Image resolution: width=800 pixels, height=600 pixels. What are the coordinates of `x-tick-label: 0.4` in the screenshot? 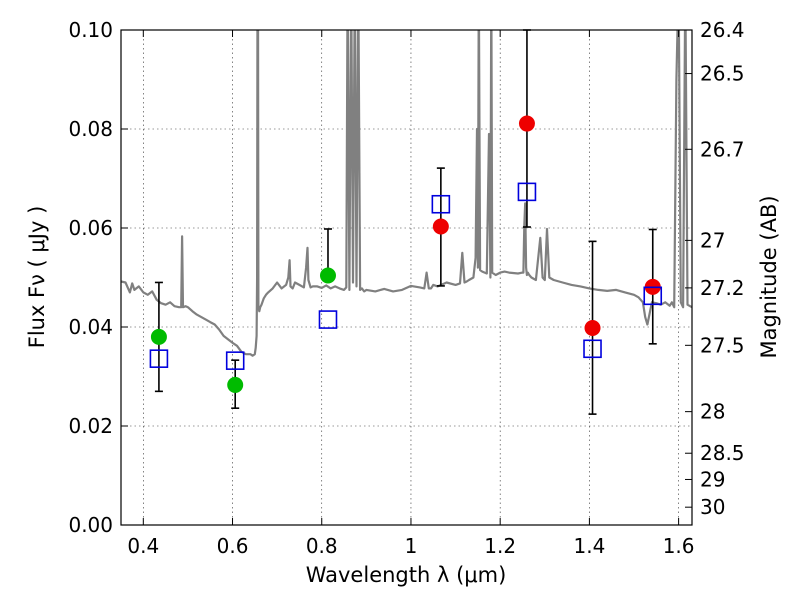 It's located at (143, 546).